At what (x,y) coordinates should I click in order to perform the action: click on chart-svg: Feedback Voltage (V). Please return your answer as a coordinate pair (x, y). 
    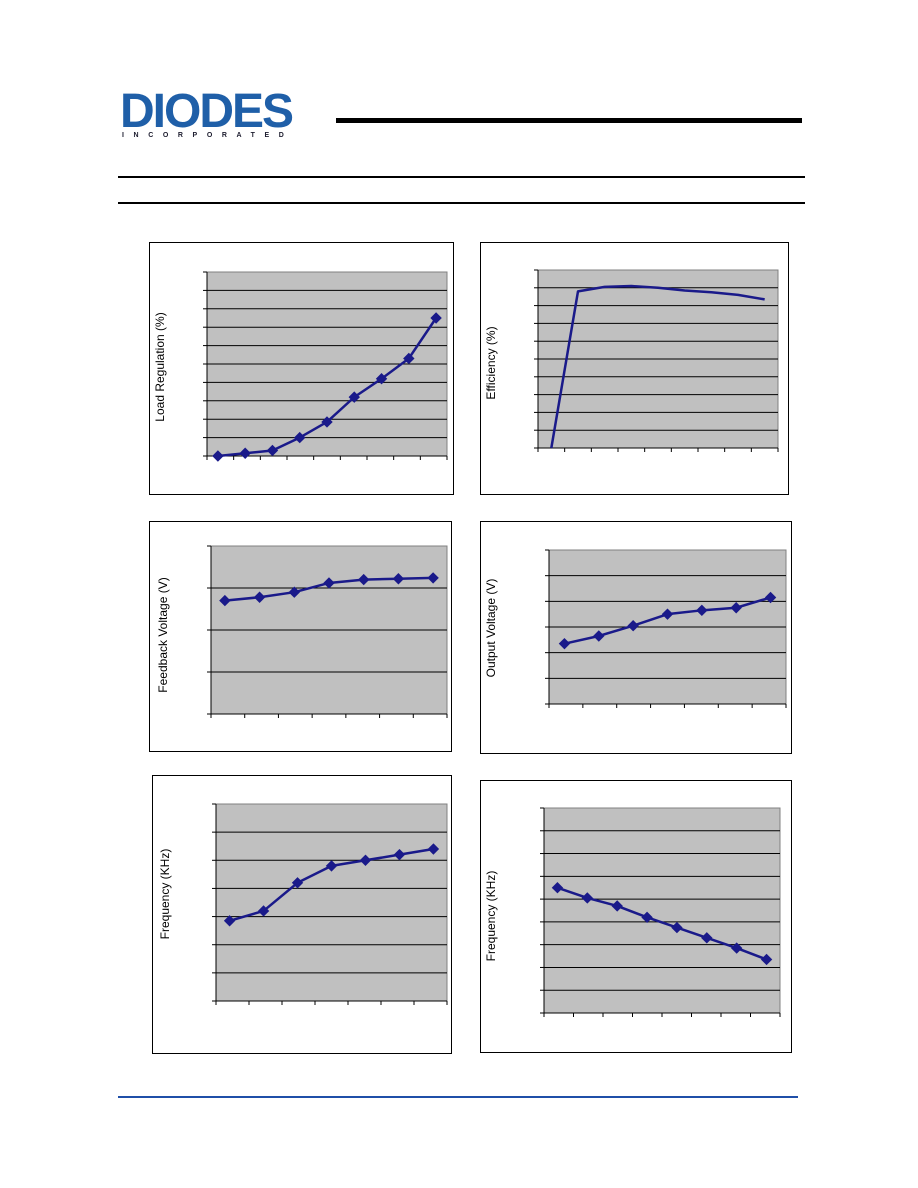
    Looking at the image, I should click on (302, 631).